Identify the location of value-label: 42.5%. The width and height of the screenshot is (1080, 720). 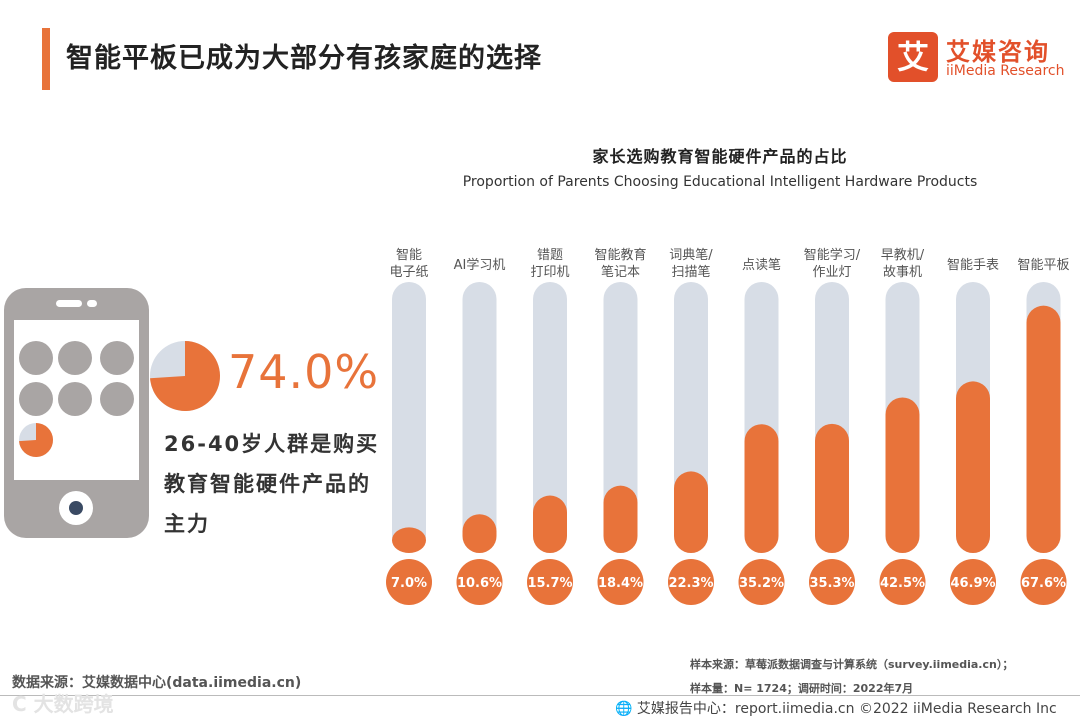
(902, 583).